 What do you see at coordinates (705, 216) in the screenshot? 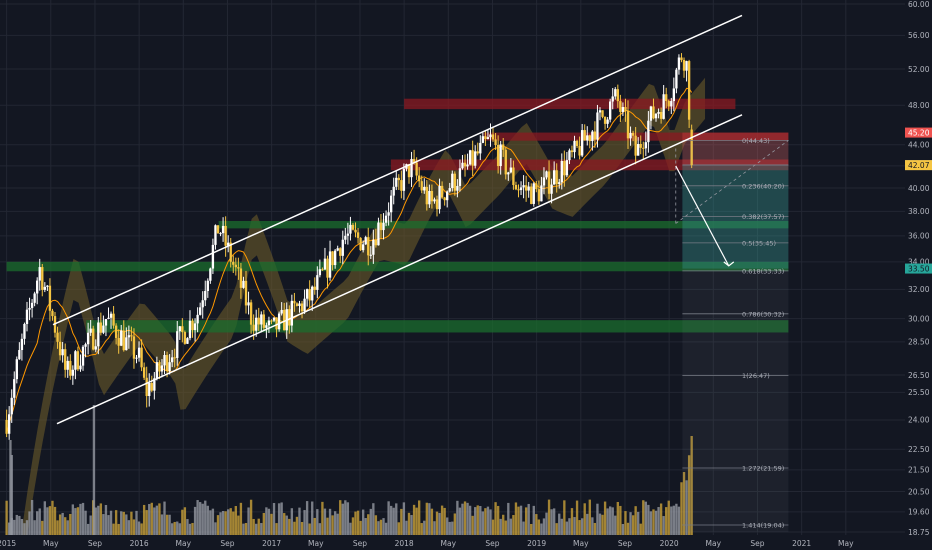
I see `projection-arrow` at bounding box center [705, 216].